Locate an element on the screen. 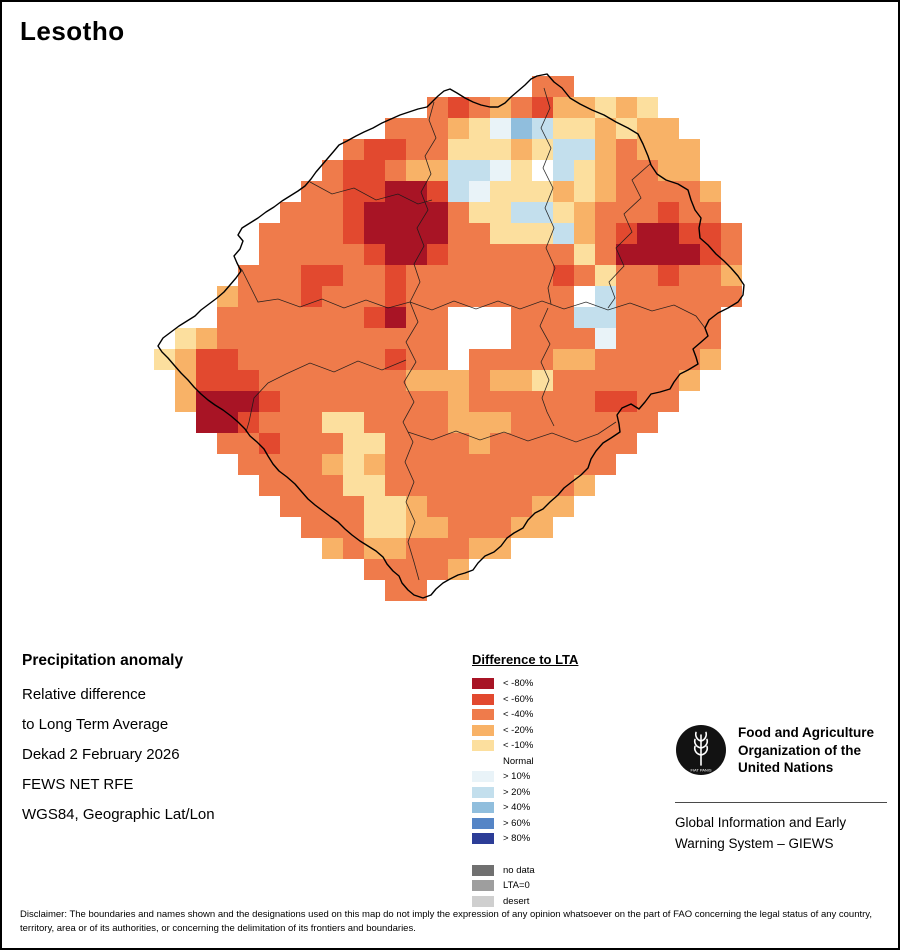 This screenshot has height=950, width=900. fao-logo-icon: FIAT PANIS is located at coordinates (701, 750).